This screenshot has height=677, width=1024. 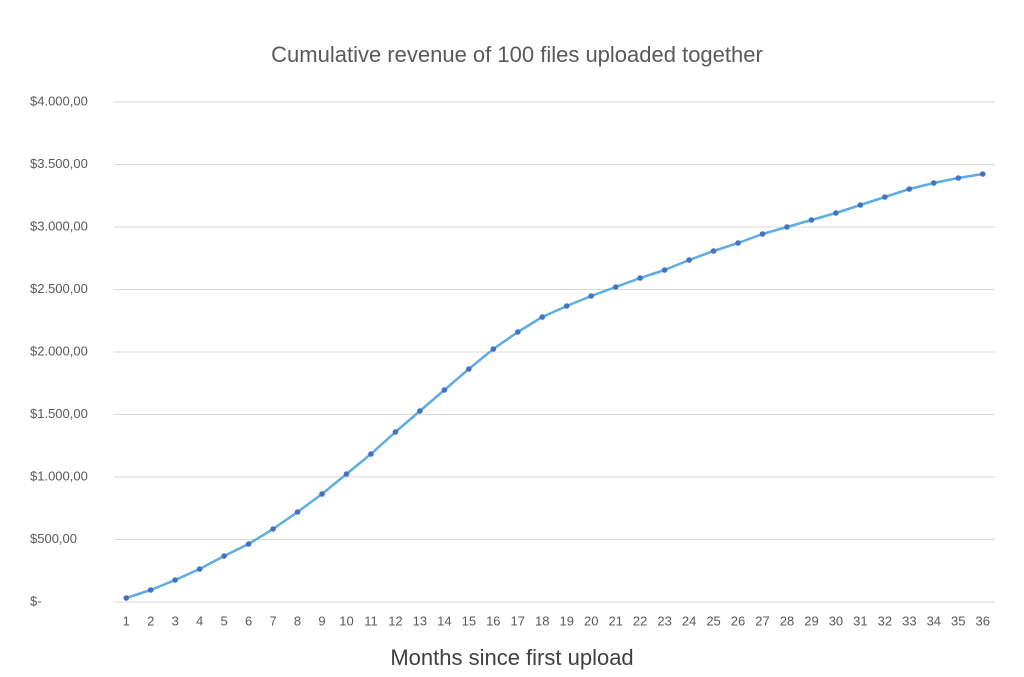 I want to click on x-tick-label: 4, so click(x=199, y=620).